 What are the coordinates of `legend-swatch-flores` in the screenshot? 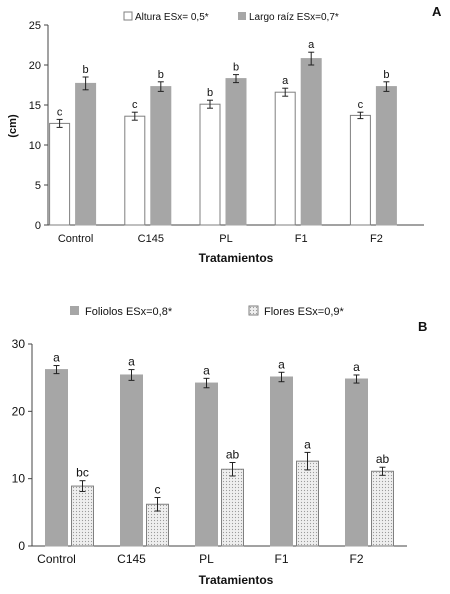 It's located at (253, 310).